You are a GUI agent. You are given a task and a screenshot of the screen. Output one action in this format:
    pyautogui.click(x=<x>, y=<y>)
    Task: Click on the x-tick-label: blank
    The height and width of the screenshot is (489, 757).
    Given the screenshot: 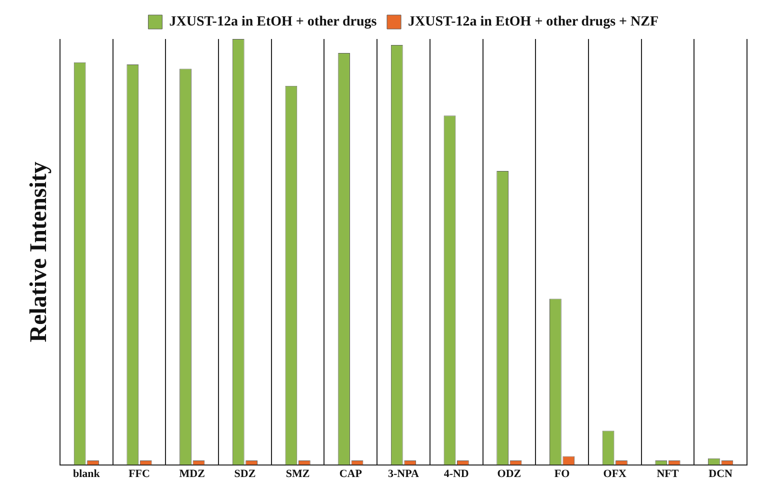 What is the action you would take?
    pyautogui.click(x=86, y=474)
    